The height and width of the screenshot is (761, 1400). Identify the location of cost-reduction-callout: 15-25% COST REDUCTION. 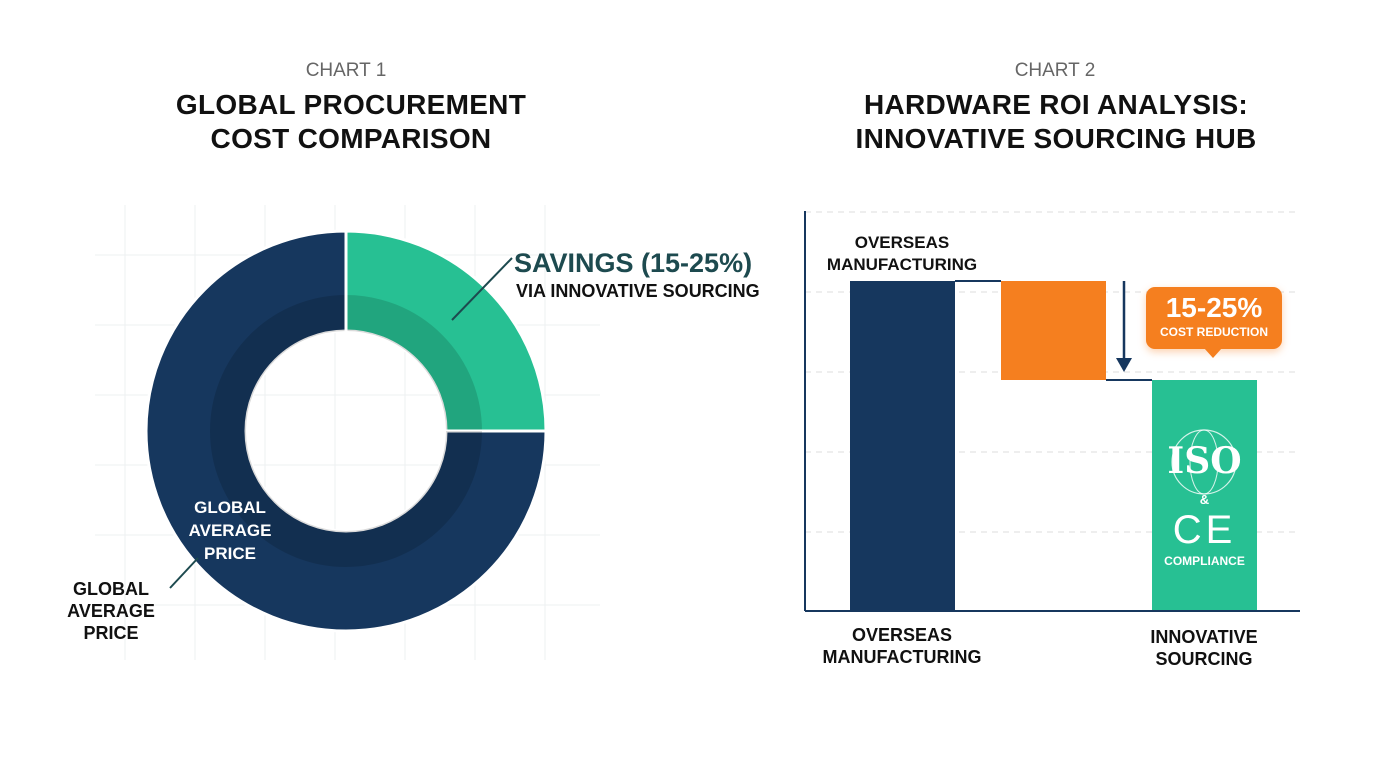
(1214, 322).